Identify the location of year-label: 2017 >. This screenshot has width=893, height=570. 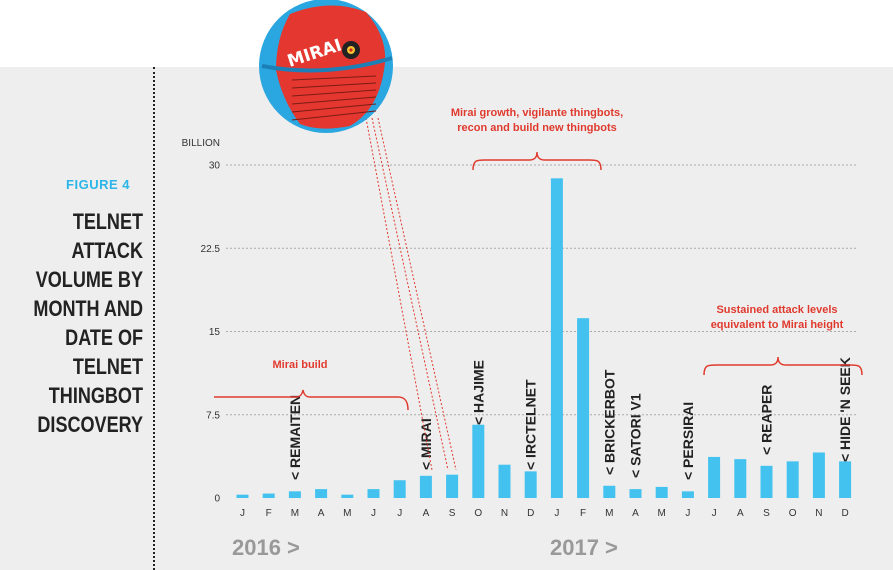
(584, 547).